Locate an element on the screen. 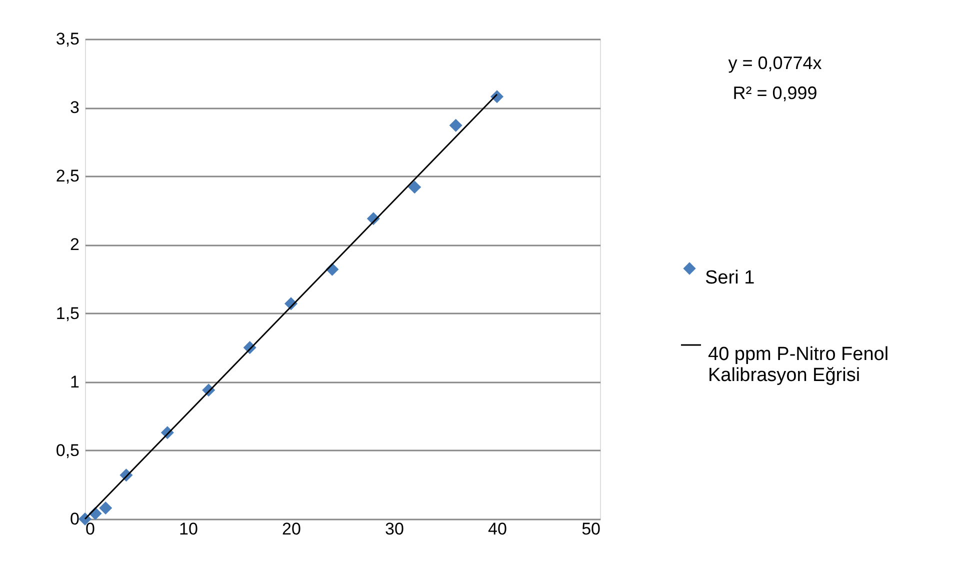 This screenshot has height=580, width=960. legend-label: Seri 1 is located at coordinates (730, 278).